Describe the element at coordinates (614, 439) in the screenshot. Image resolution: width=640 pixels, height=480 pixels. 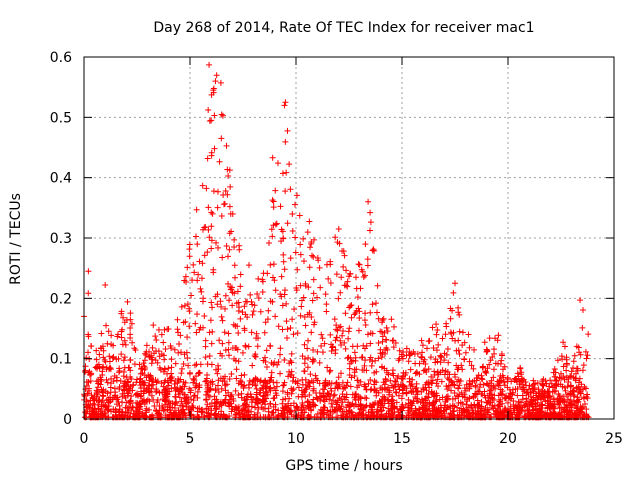
I see `x-tick-label: 25` at that location.